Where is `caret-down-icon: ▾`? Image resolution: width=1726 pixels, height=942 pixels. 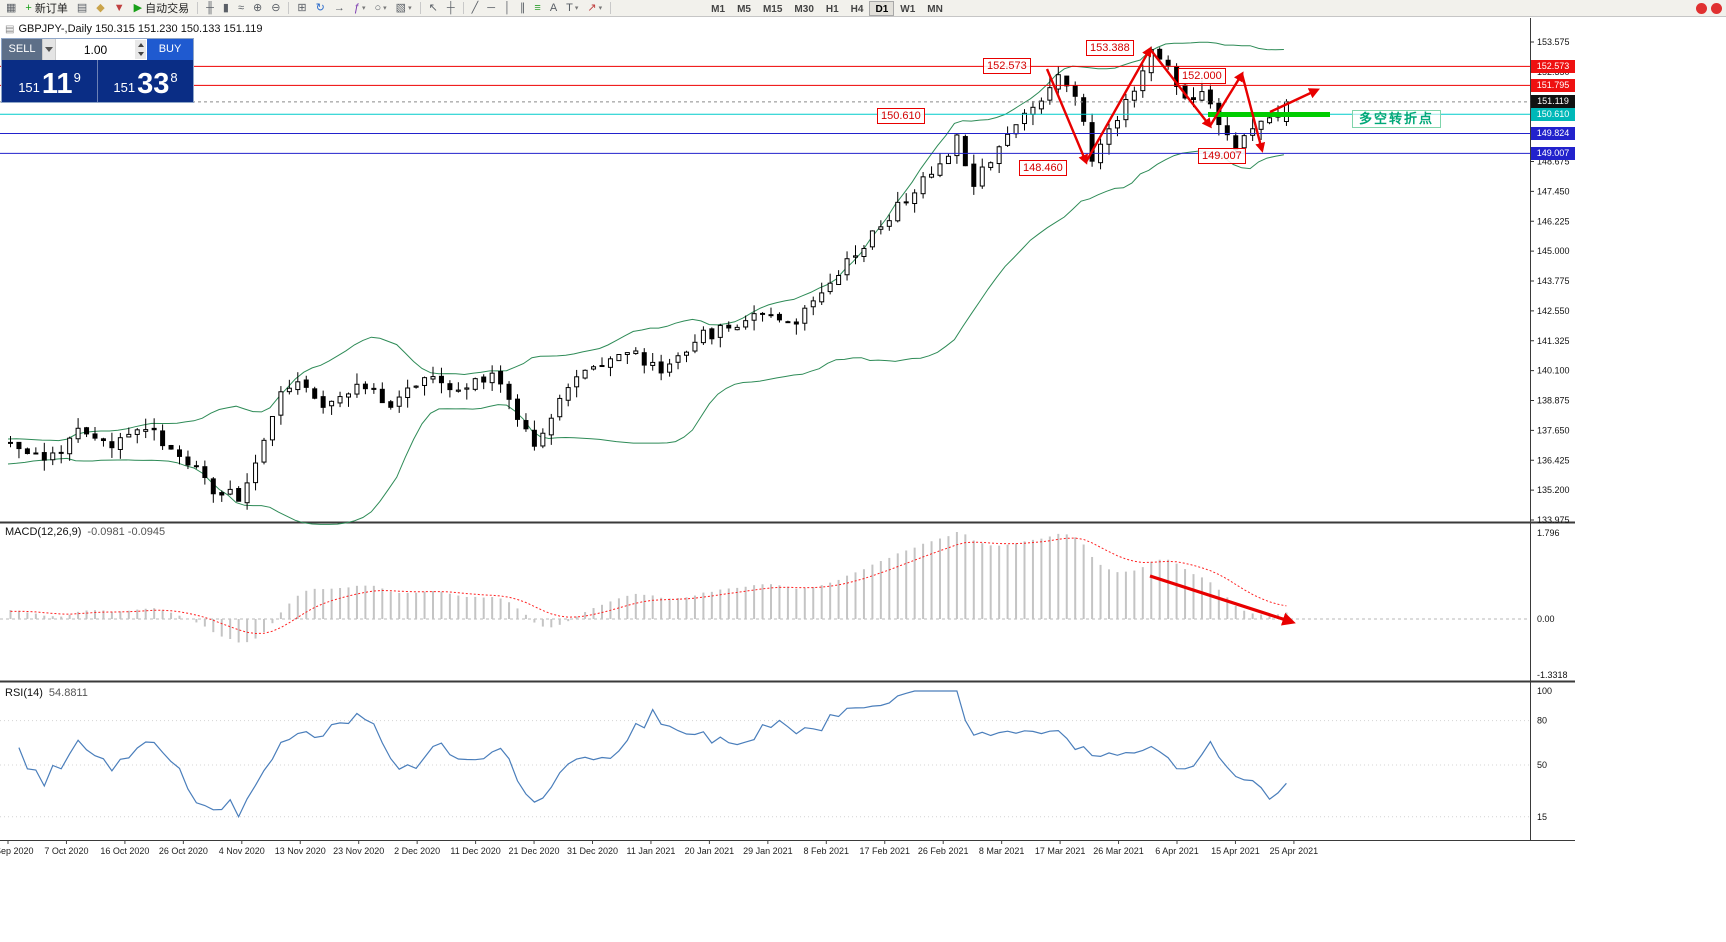 caret-down-icon: ▾ is located at coordinates (385, 8).